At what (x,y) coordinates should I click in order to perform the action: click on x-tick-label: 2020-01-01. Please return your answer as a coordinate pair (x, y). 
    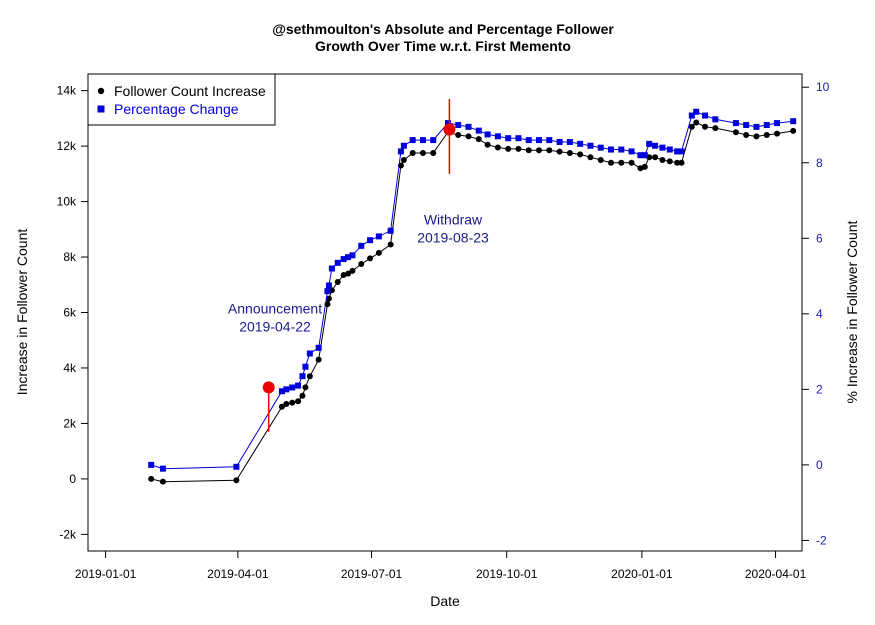
    Looking at the image, I should click on (642, 574).